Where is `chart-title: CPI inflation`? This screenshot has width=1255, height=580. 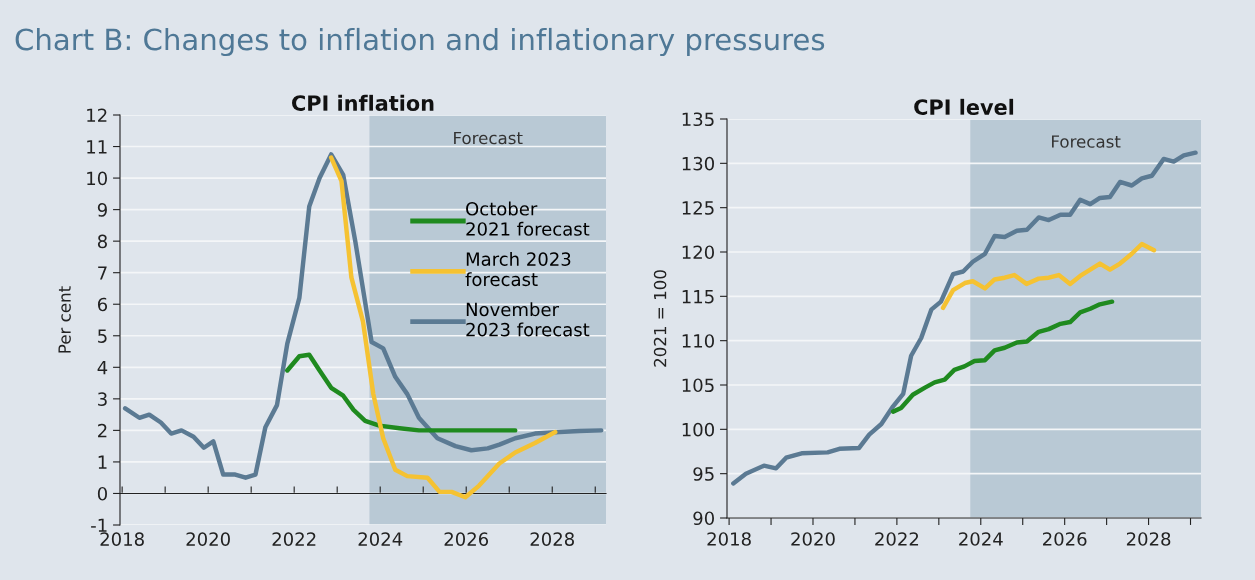 chart-title: CPI inflation is located at coordinates (363, 102).